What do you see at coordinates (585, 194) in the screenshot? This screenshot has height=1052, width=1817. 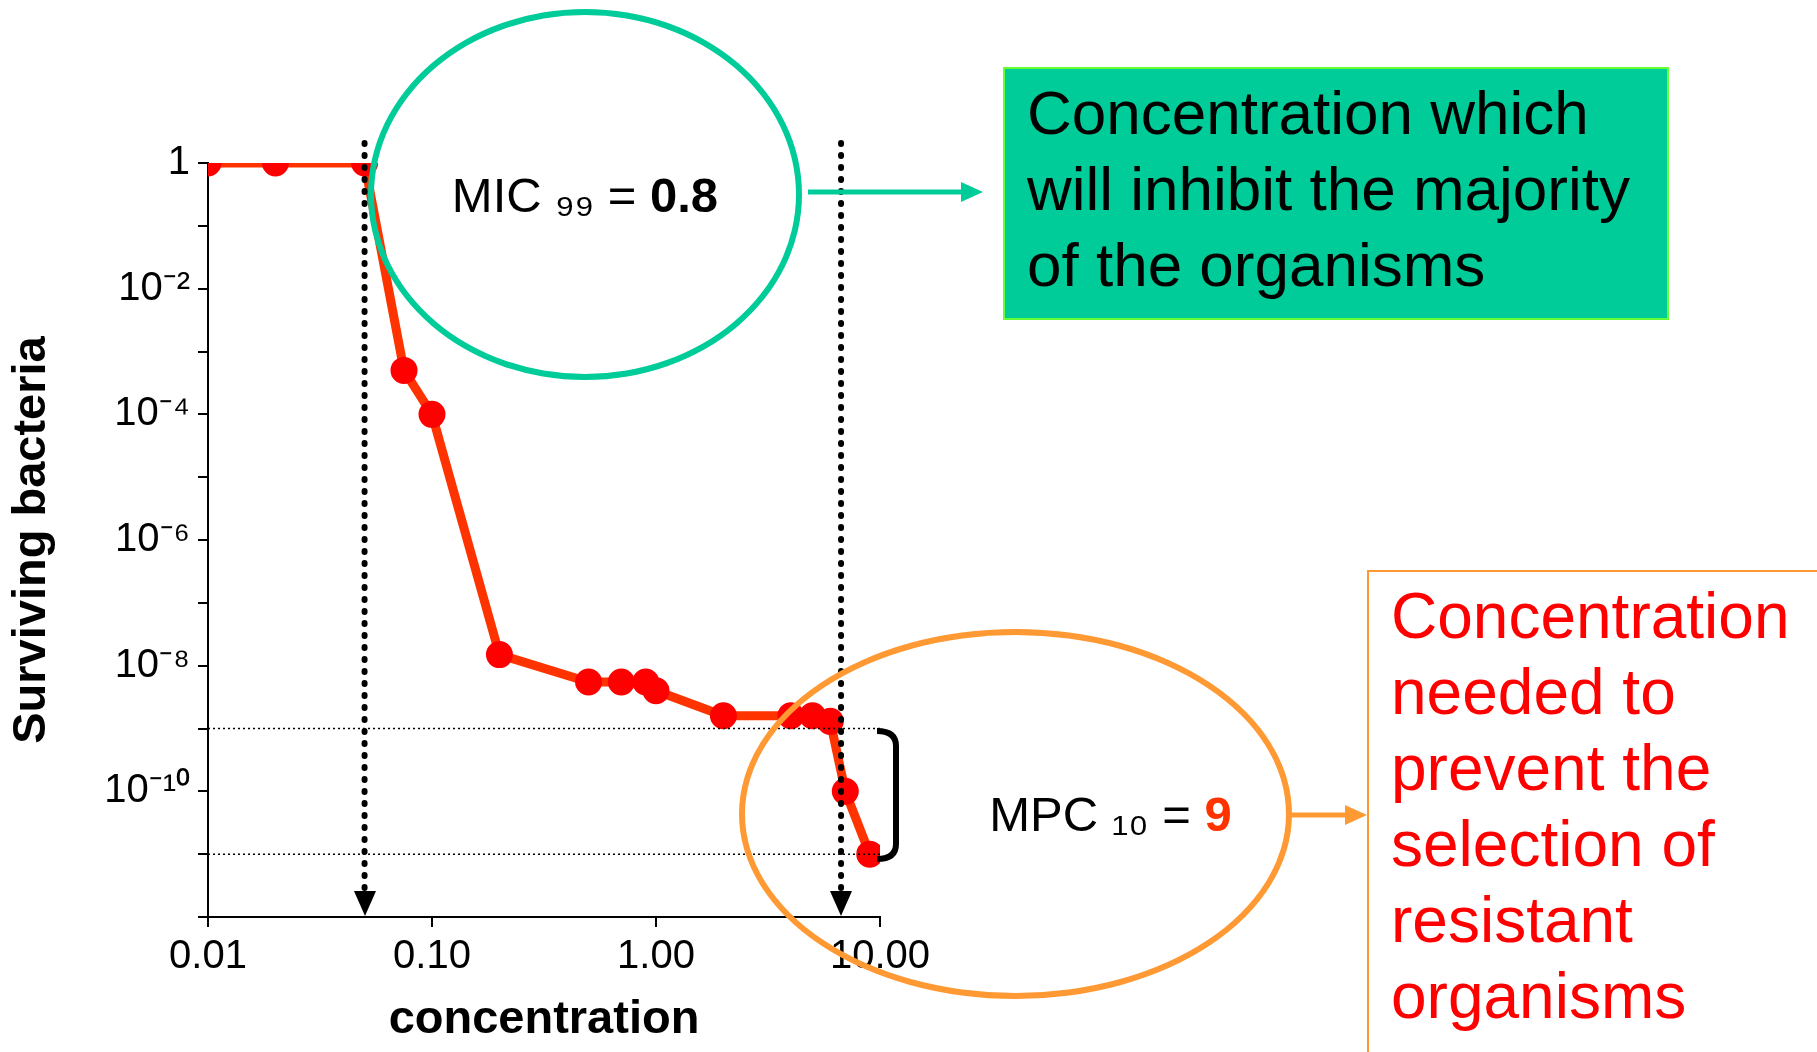 I see `annotation: MIC ₉₉ = 0.8` at bounding box center [585, 194].